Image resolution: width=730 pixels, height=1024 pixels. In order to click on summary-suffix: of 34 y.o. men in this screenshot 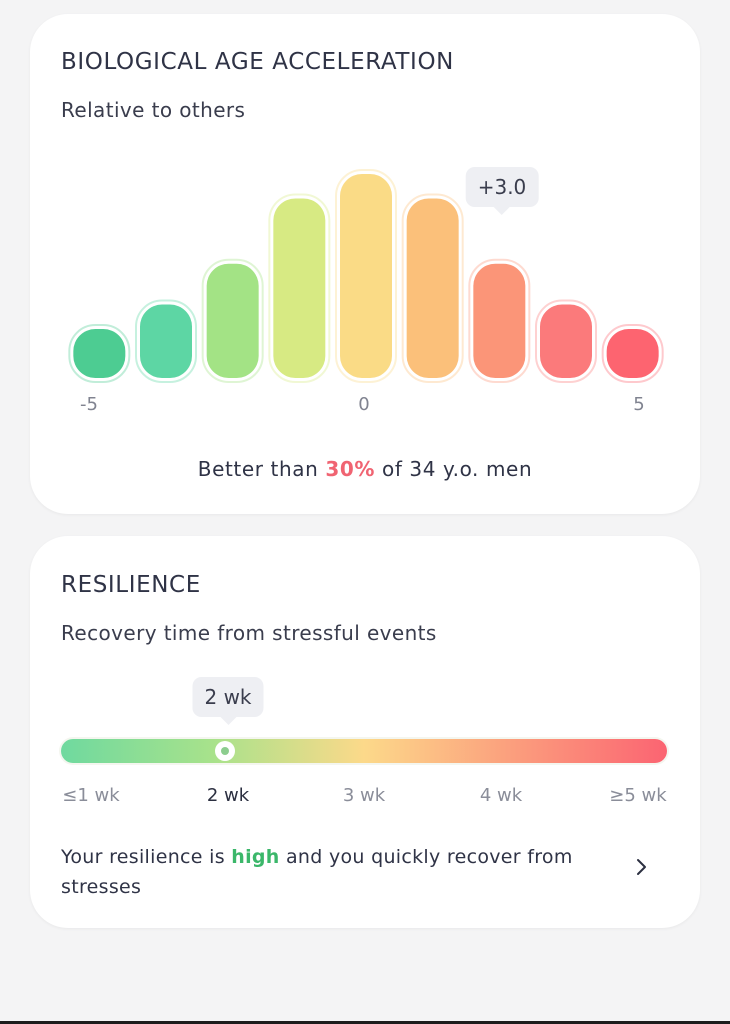, I will do `click(454, 469)`.